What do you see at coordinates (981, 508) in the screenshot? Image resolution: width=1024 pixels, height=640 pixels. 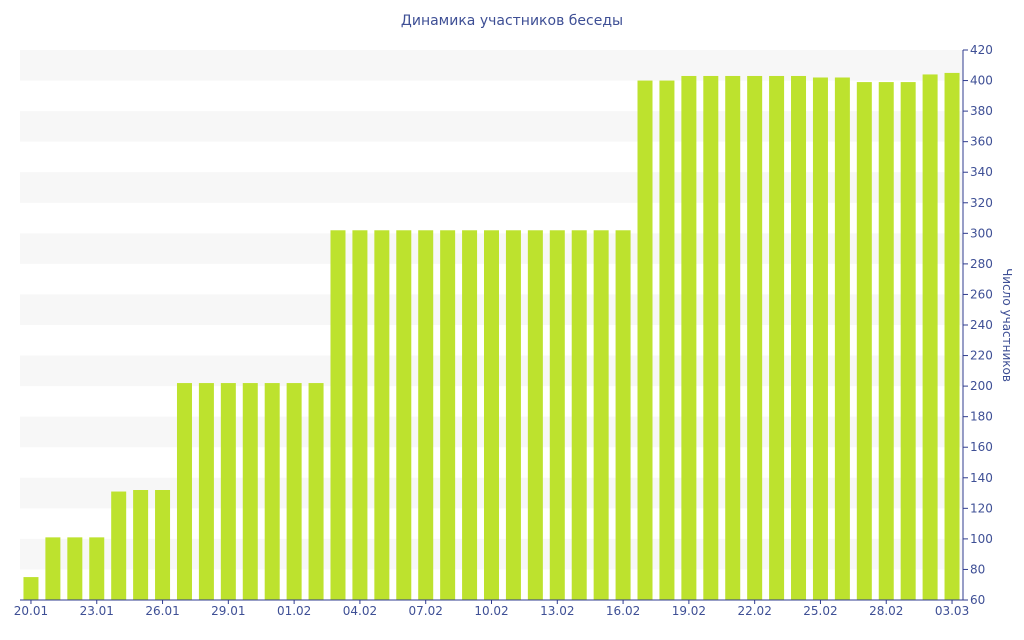 I see `y-tick-label: 120` at bounding box center [981, 508].